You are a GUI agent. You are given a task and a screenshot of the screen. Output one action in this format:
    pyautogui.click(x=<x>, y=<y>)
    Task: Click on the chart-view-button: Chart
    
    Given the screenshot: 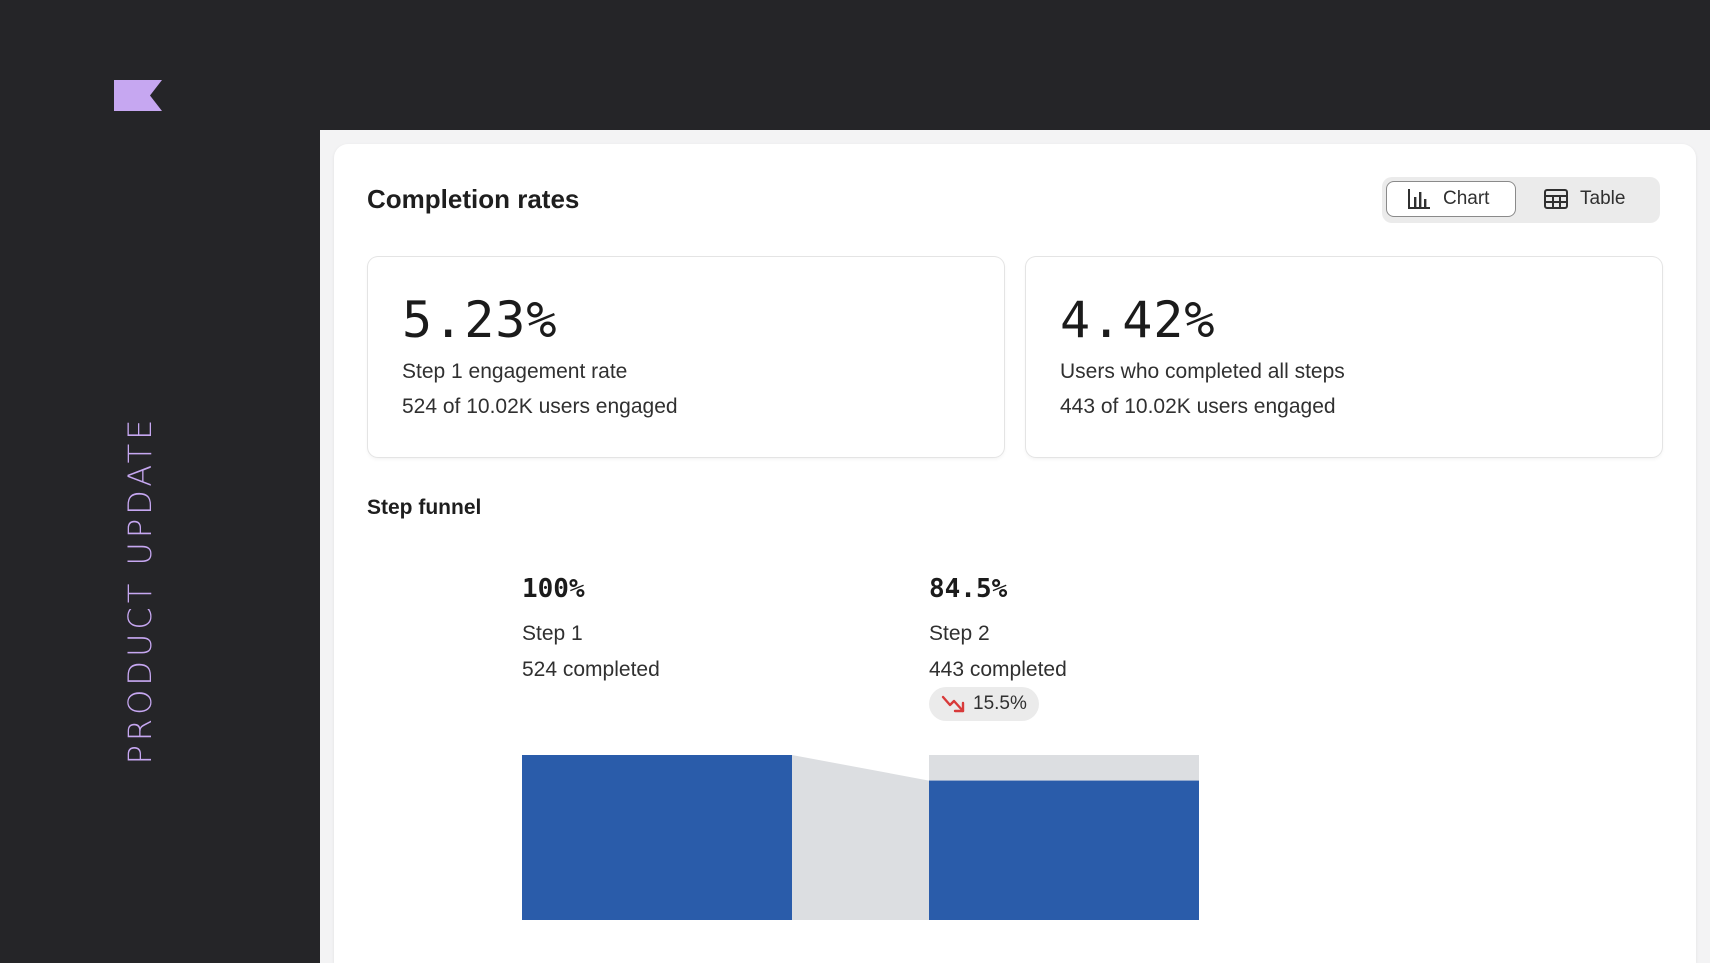 What is the action you would take?
    pyautogui.click(x=1451, y=199)
    